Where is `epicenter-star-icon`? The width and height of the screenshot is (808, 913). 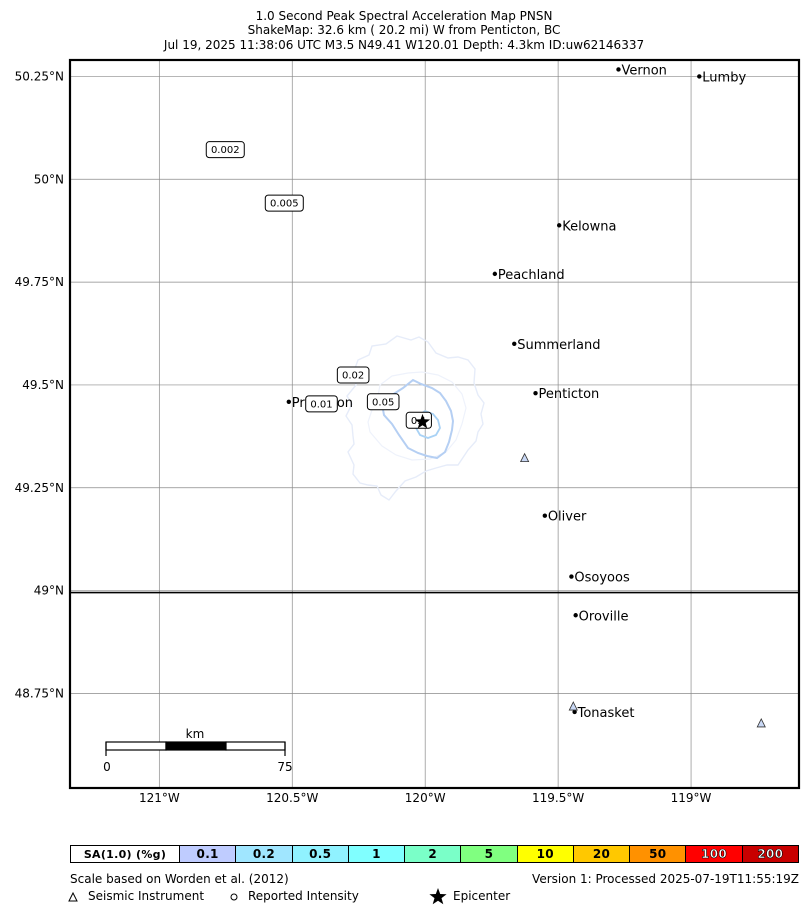
epicenter-star-icon is located at coordinates (438, 896).